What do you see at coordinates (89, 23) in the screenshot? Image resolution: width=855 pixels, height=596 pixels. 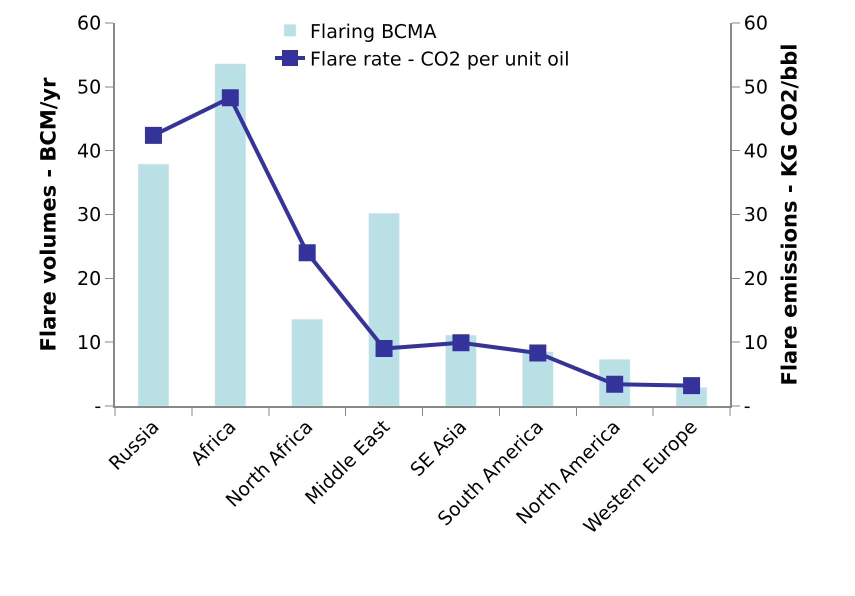 I see `y-tick-label: 60` at bounding box center [89, 23].